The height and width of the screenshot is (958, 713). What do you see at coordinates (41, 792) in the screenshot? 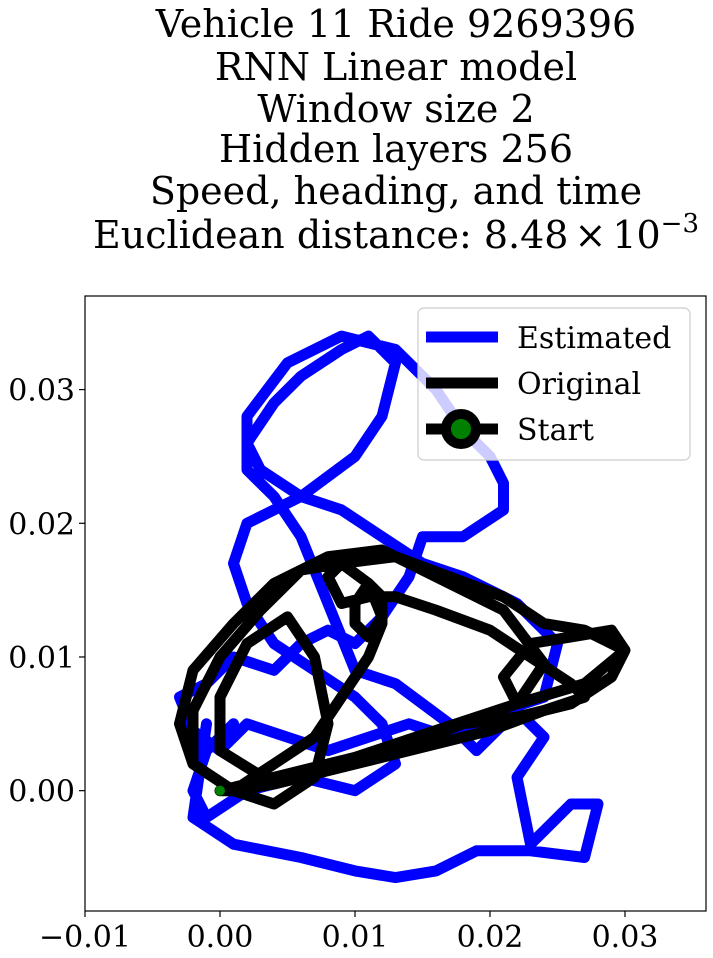
I see `y-tick-label: 0.00` at bounding box center [41, 792].